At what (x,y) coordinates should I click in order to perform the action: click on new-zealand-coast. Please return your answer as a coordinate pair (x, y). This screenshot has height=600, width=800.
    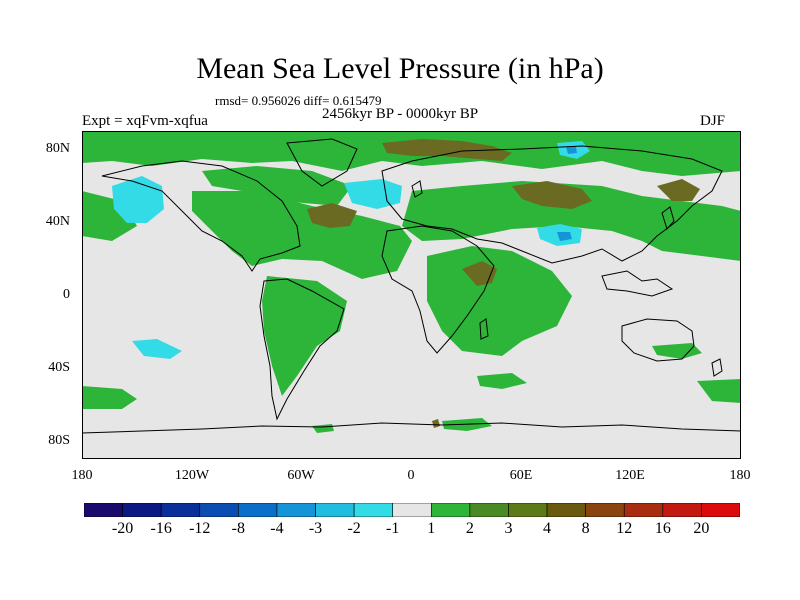
    Looking at the image, I should click on (717, 367).